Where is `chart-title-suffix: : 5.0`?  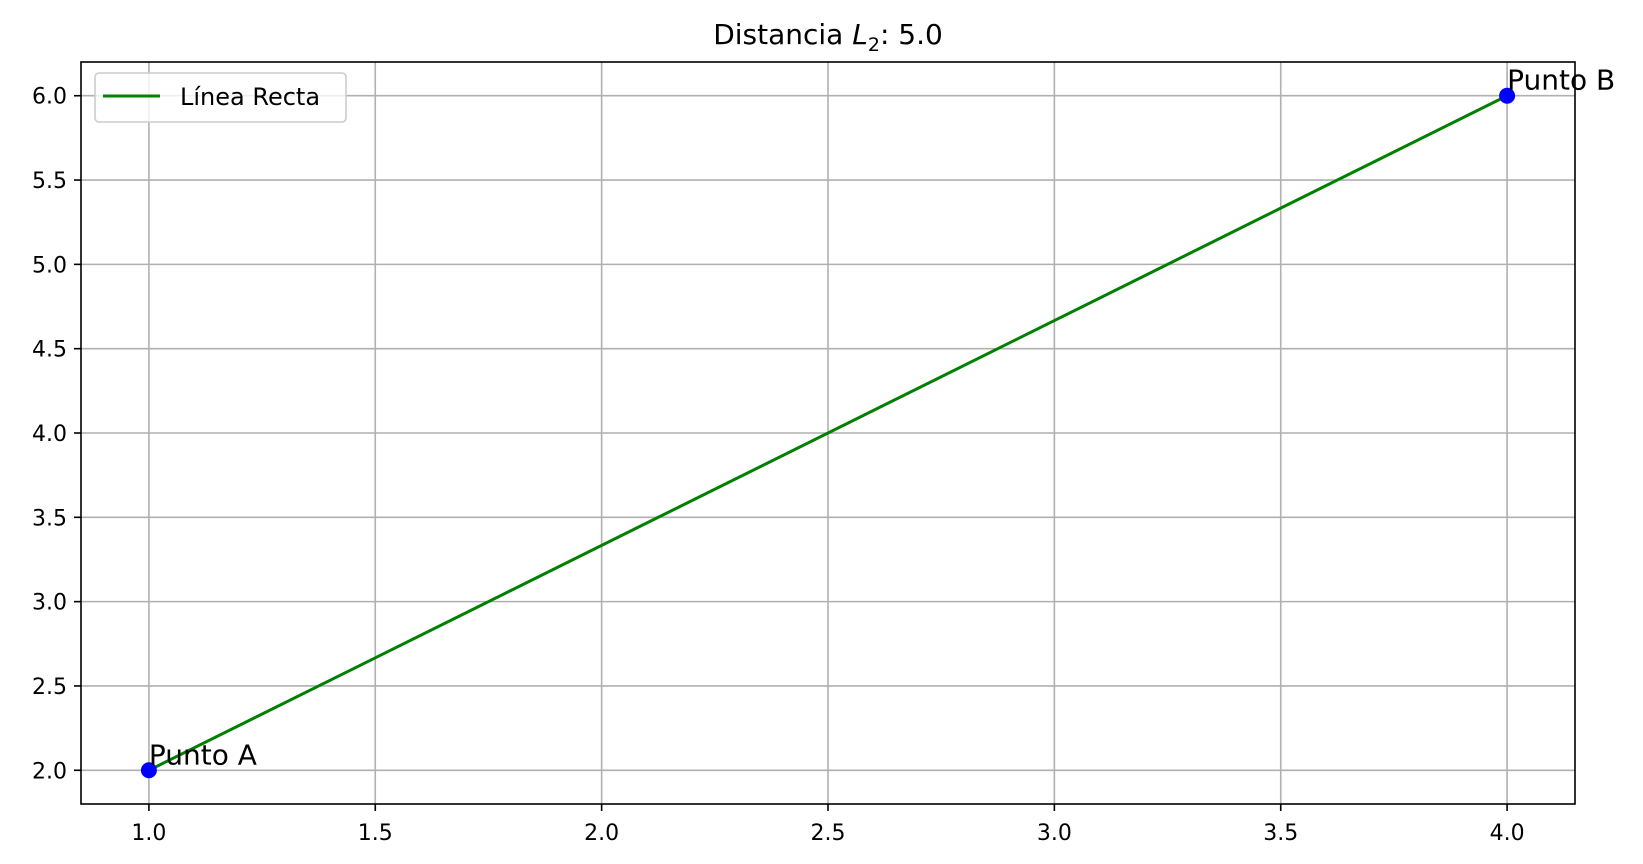
chart-title-suffix: : 5.0 is located at coordinates (911, 34).